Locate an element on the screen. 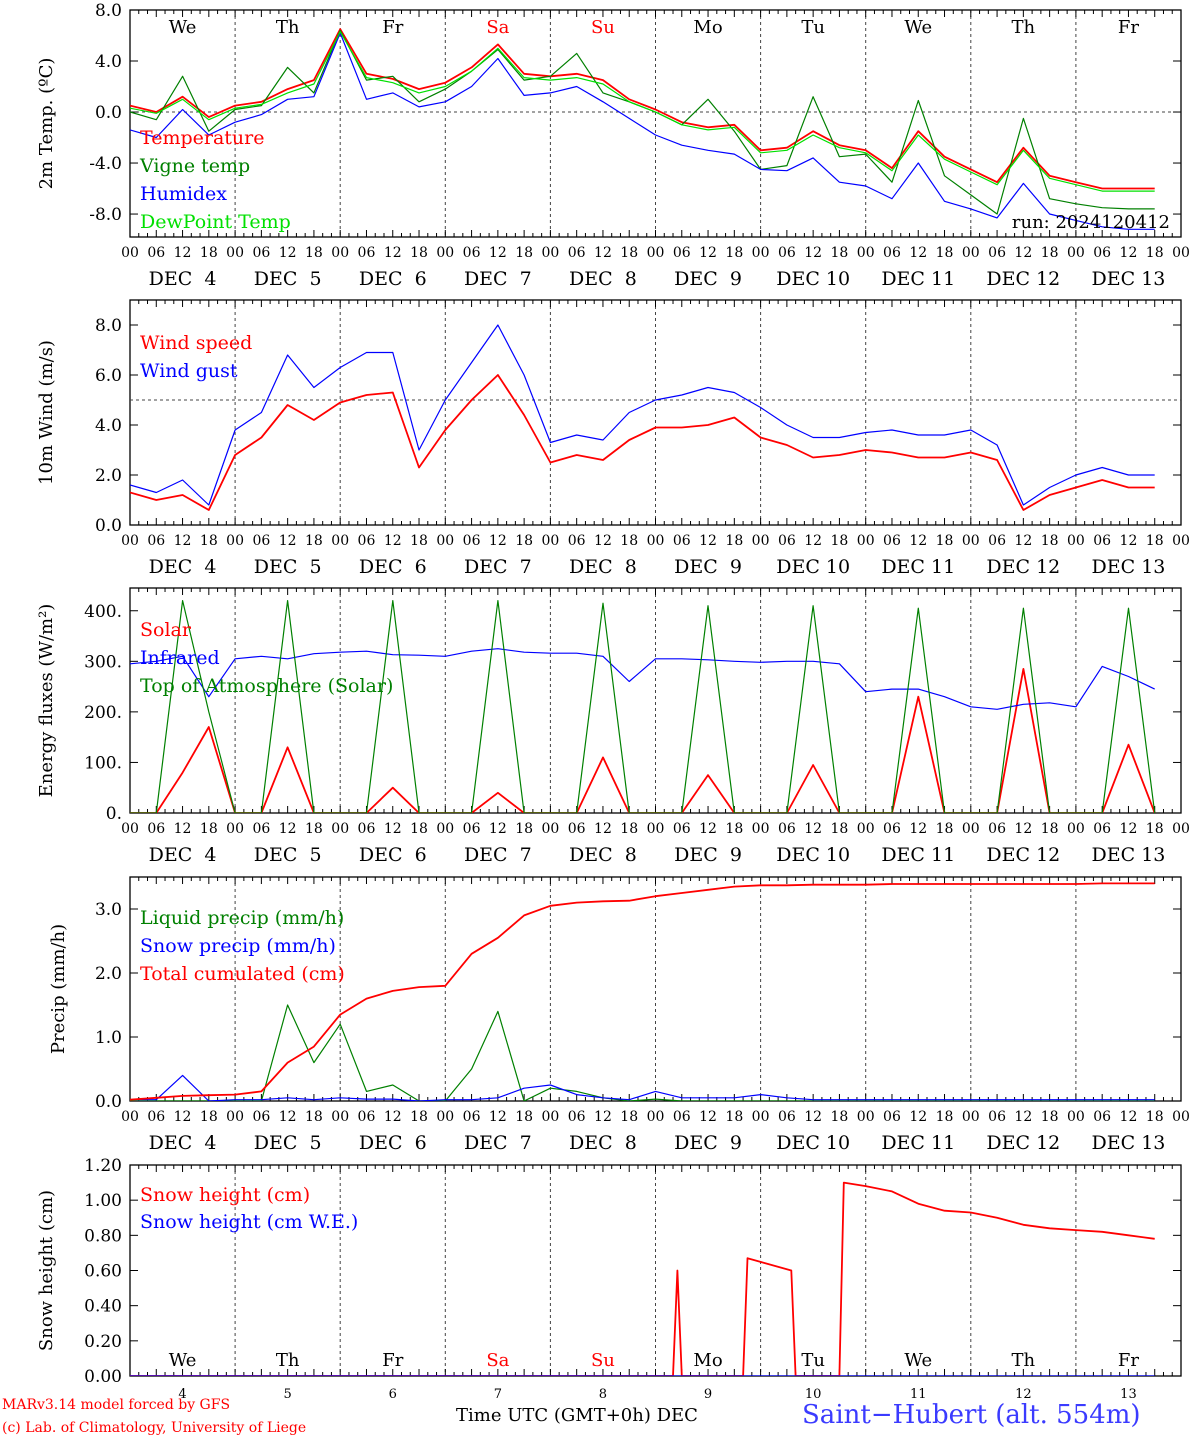 The height and width of the screenshot is (1440, 1194). legend-entry: Snow height (cm) is located at coordinates (225, 1195).